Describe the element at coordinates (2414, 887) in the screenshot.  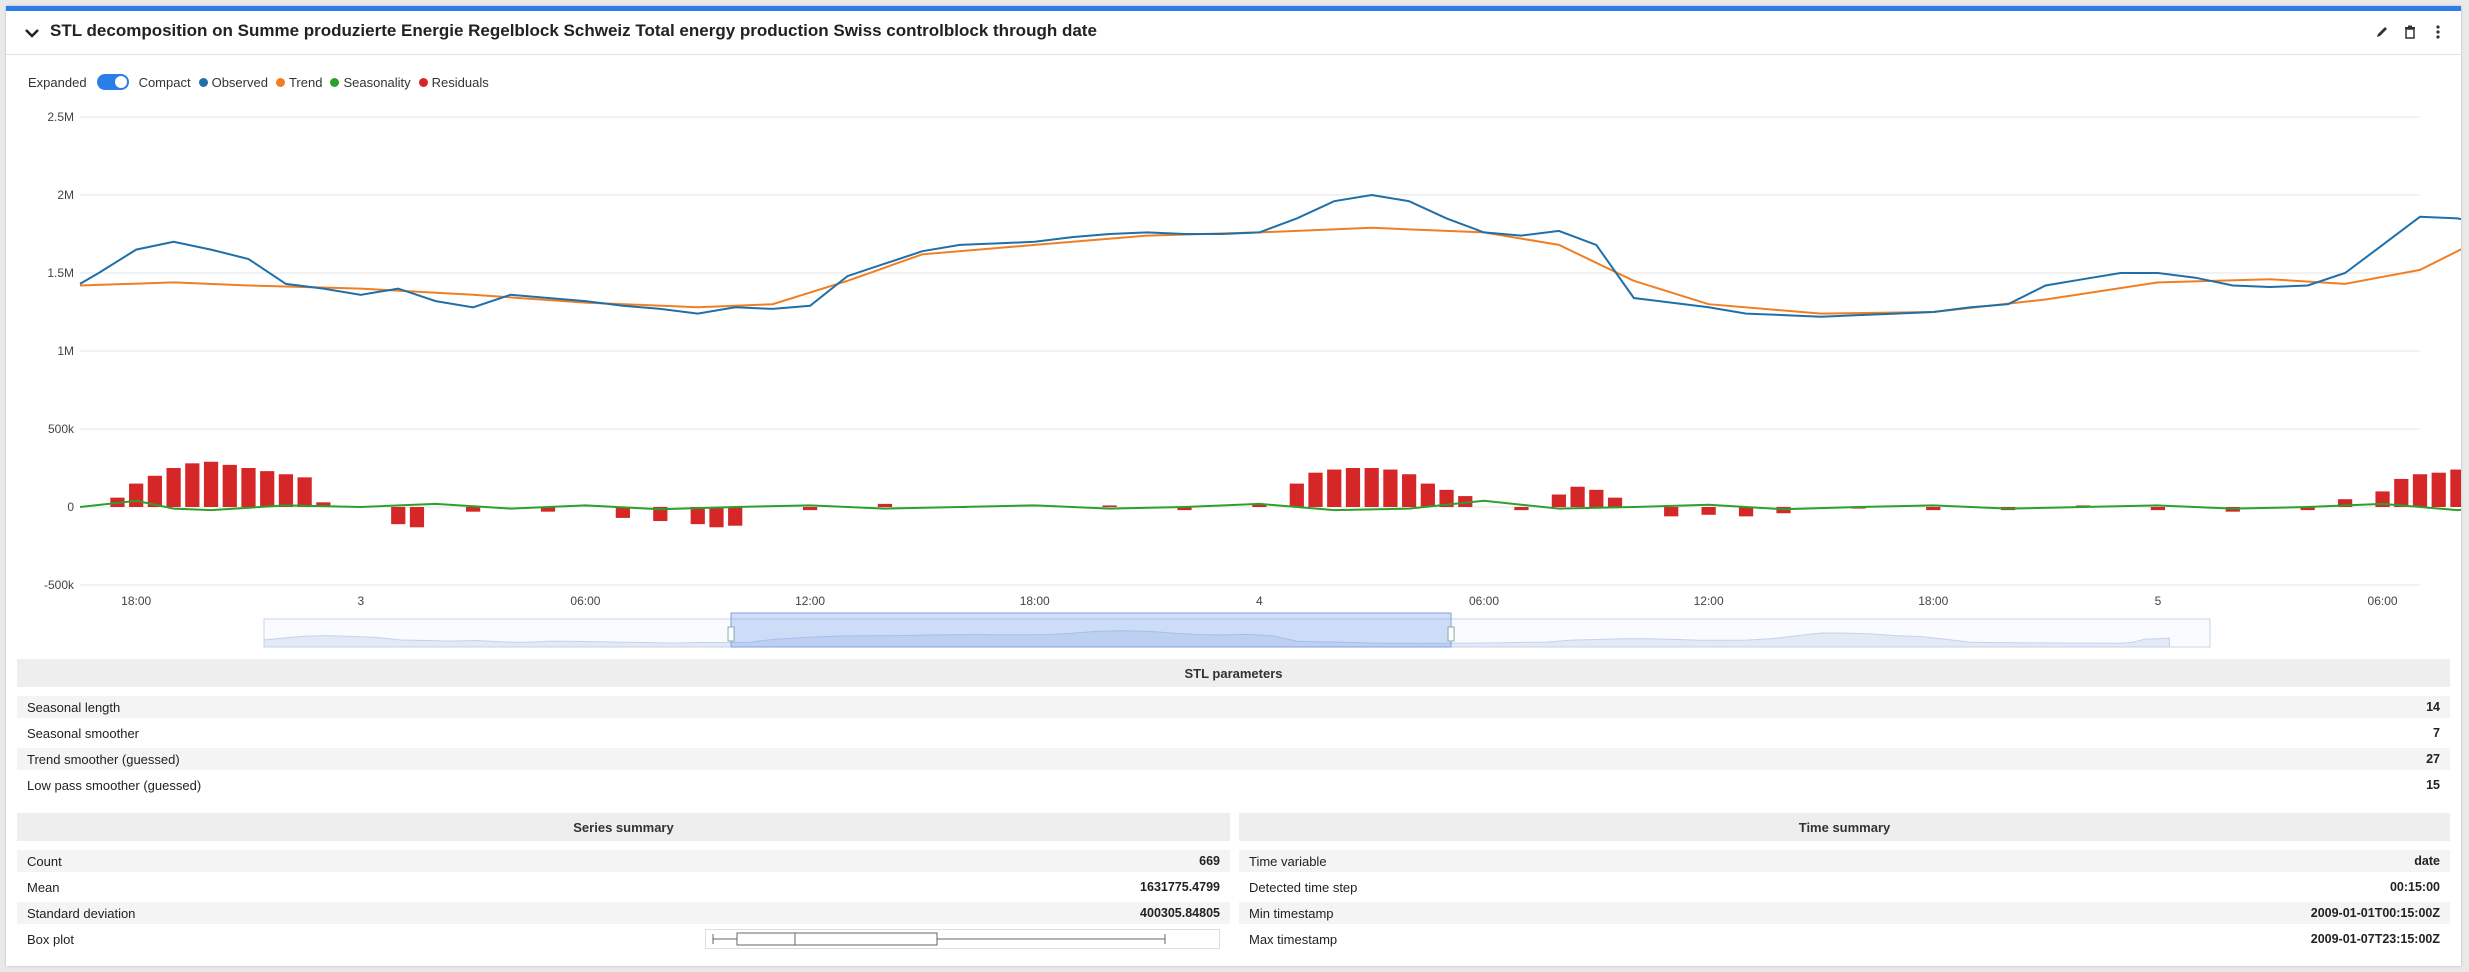
I see `row-value: 00:15:00` at that location.